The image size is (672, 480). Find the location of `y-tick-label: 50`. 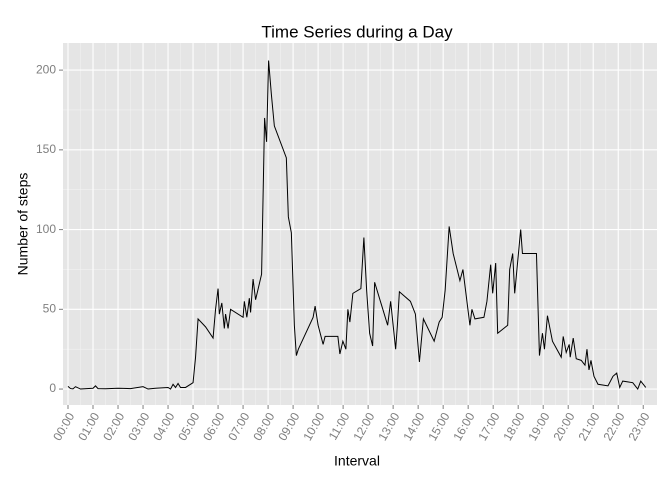

y-tick-label: 50 is located at coordinates (50, 308).